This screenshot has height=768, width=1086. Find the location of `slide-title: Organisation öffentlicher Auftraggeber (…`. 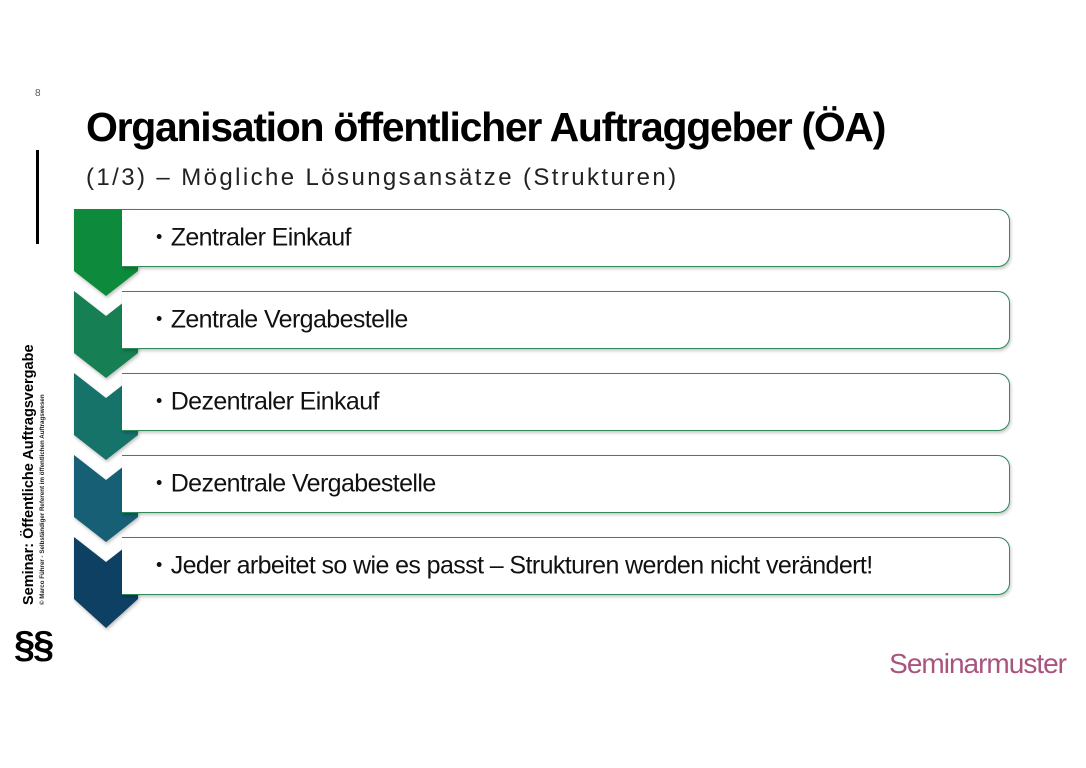

slide-title: Organisation öffentlicher Auftraggeber (… is located at coordinates (486, 127).